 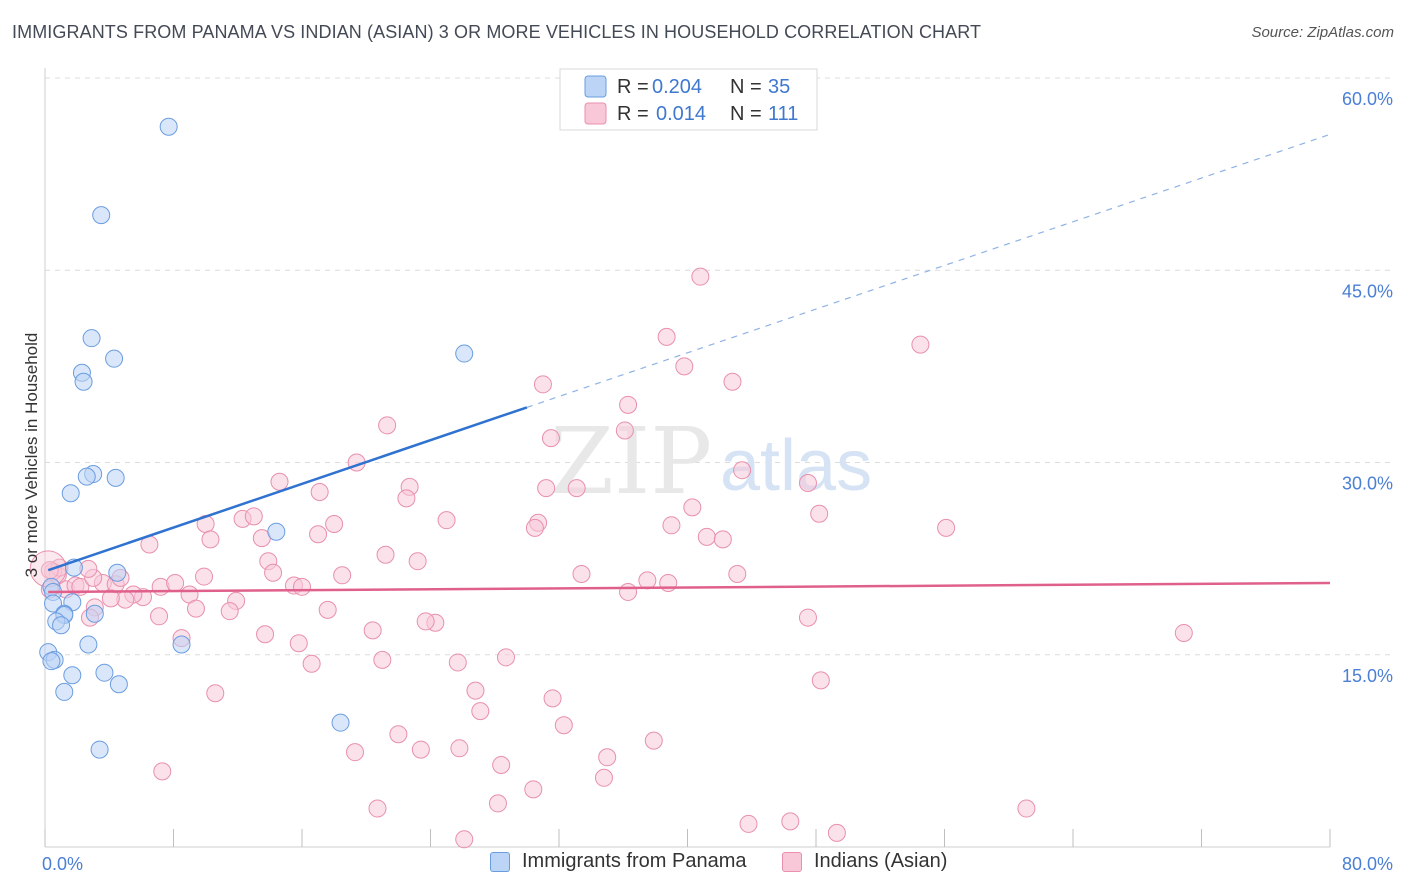 What do you see at coordinates (1367, 99) in the screenshot?
I see `y-tick-label: 60.0%` at bounding box center [1367, 99].